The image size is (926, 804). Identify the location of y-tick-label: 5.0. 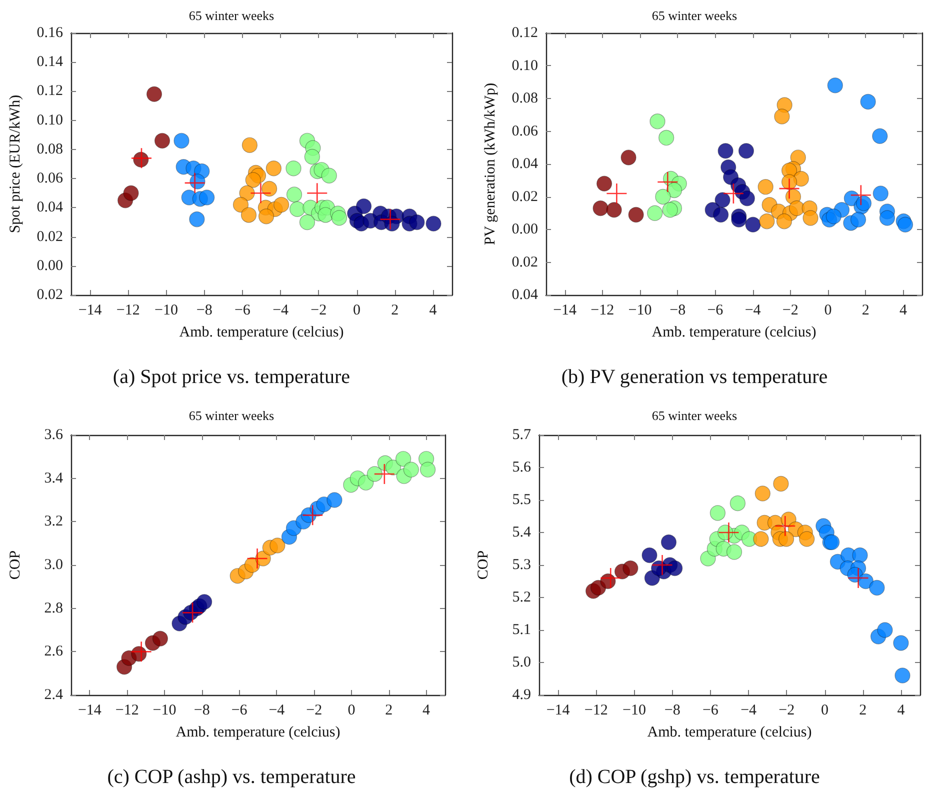
(521, 662).